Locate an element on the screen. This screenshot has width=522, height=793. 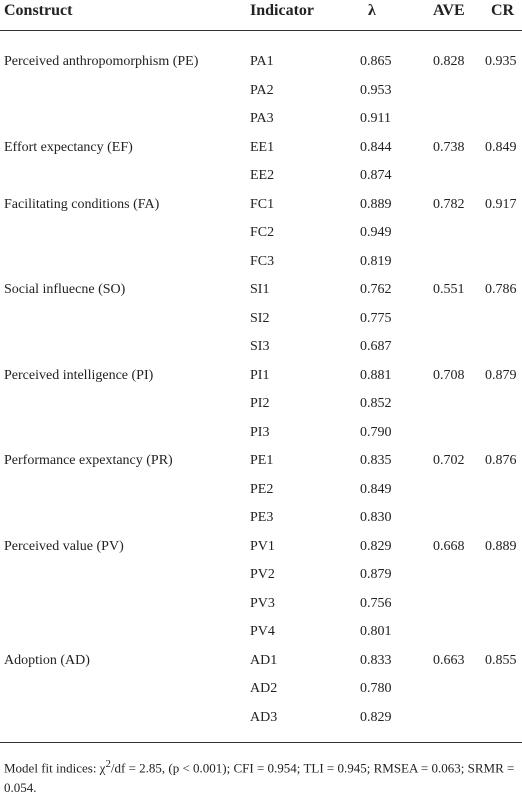
indicator-name: FC2 is located at coordinates (262, 232).